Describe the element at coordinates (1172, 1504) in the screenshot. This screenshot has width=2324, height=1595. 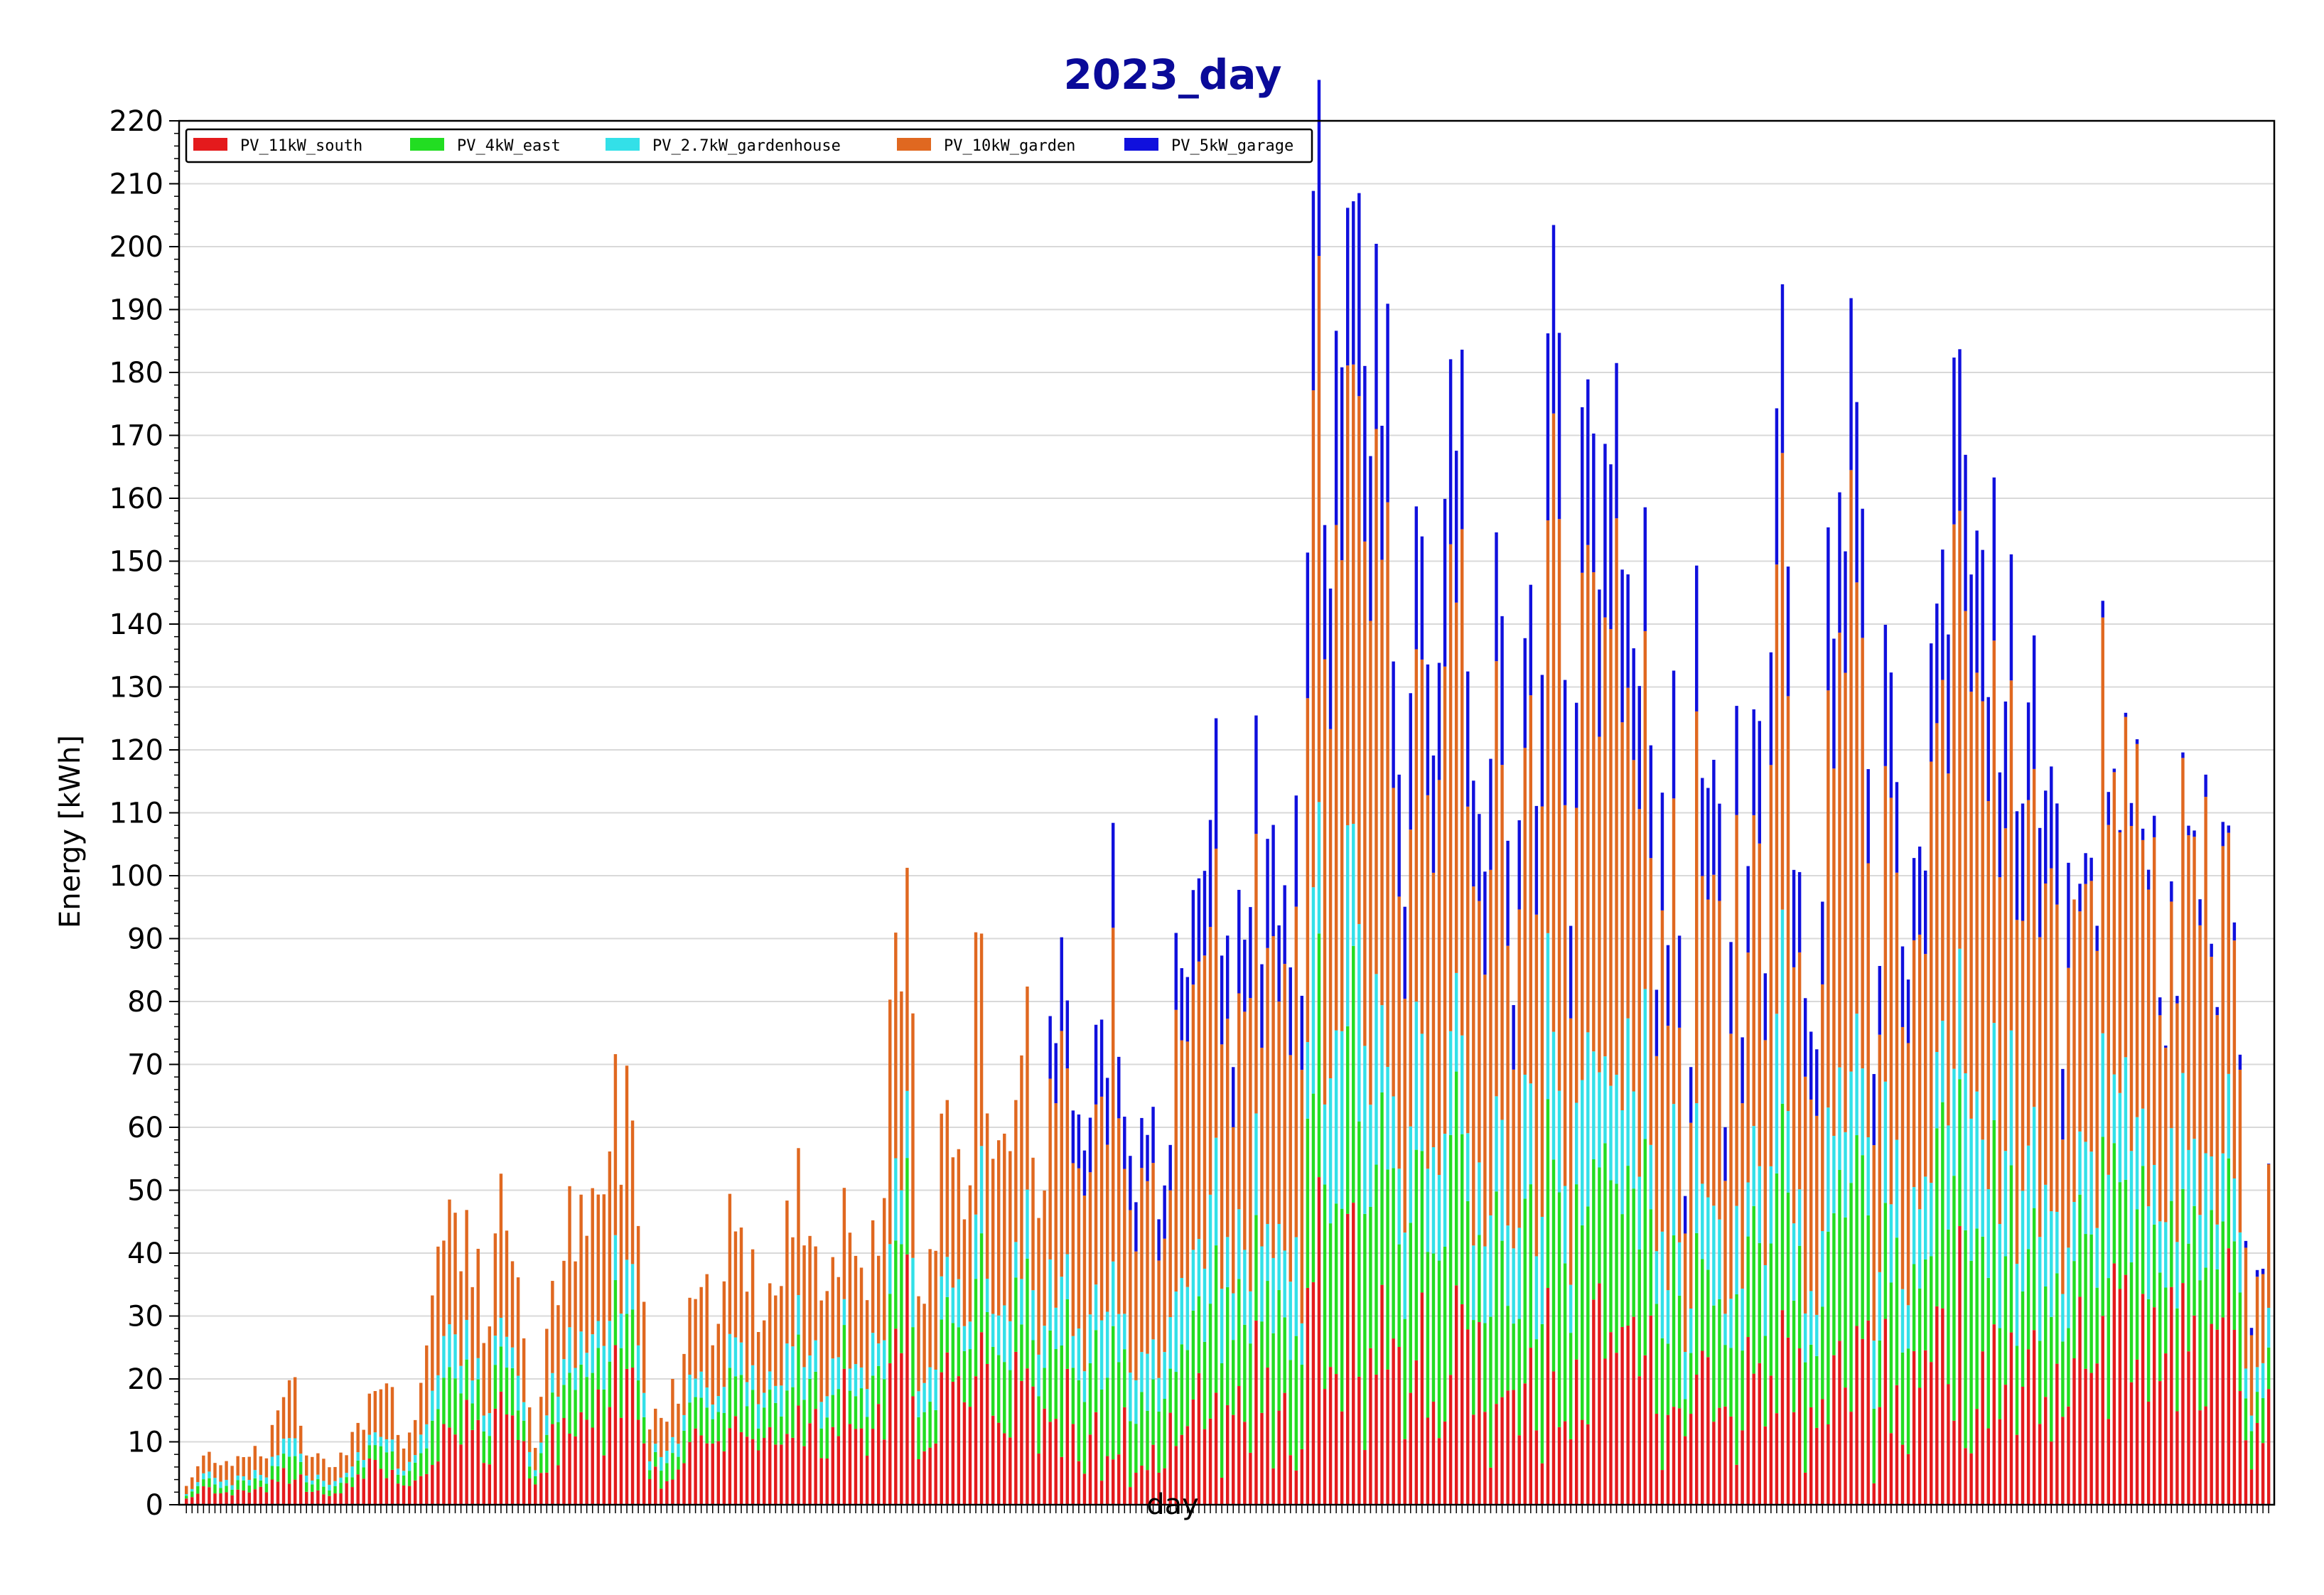
I see `x-axis-label: day` at that location.